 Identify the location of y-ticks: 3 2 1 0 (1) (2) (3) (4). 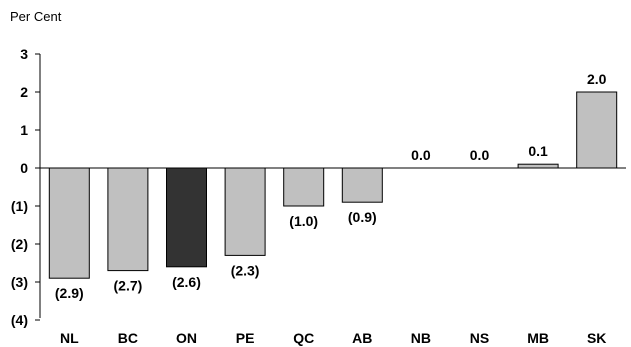
(25, 187).